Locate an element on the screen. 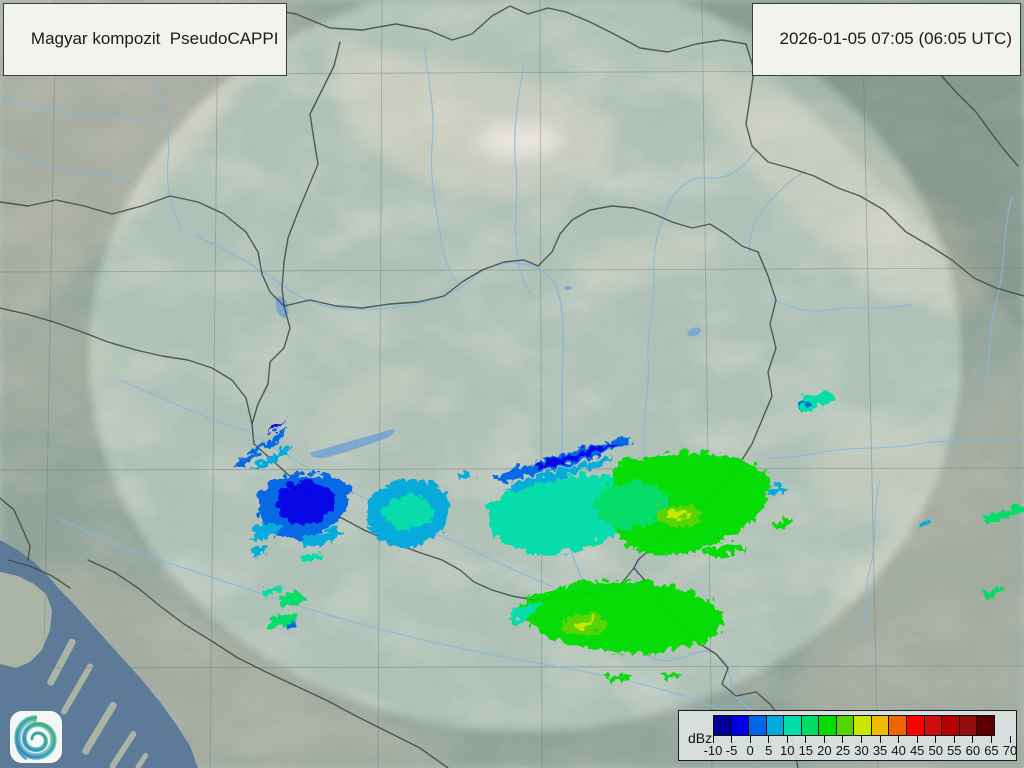  timestamp-box: 2026-01-05 07:05 (06:05 UTC) is located at coordinates (886, 39).